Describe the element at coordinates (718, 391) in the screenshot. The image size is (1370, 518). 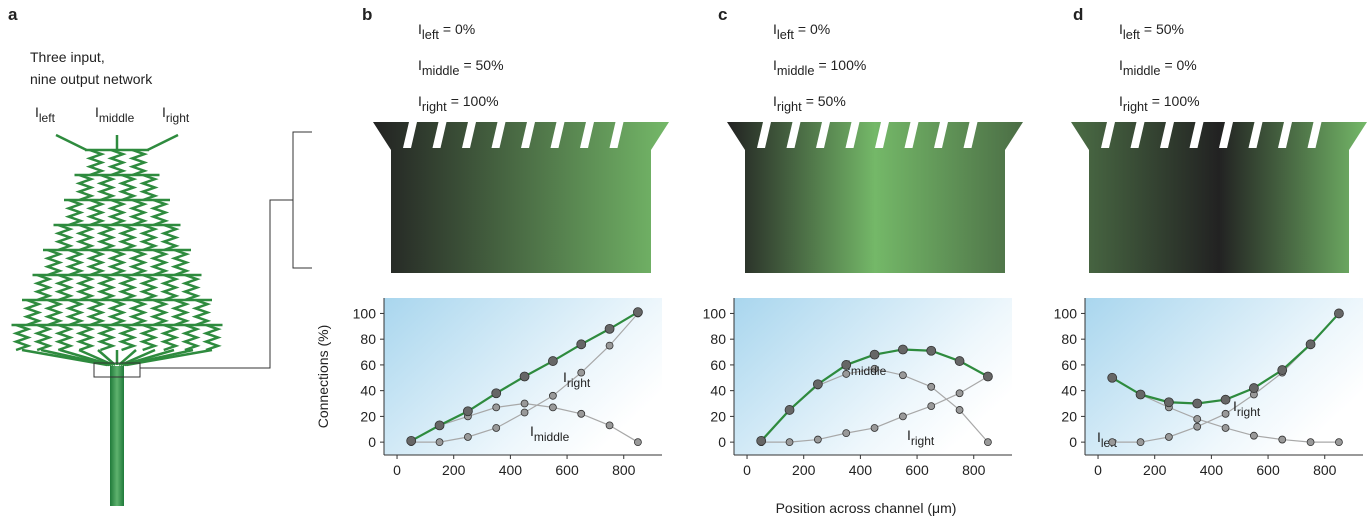
I see `y-tick-label: 40` at that location.